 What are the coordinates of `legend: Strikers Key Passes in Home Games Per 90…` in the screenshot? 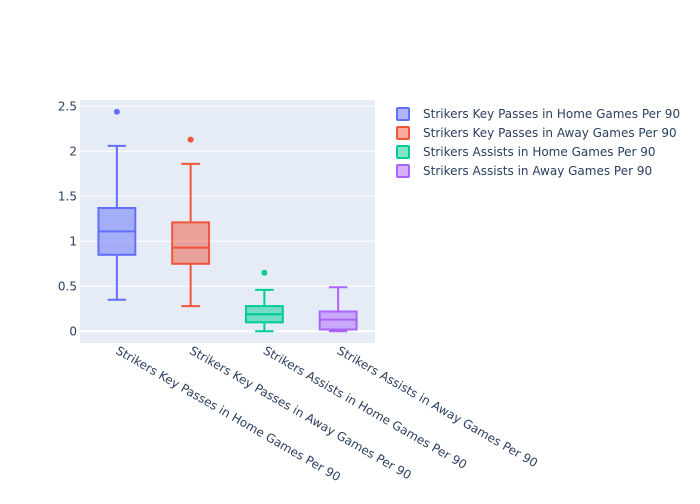 It's located at (538, 142).